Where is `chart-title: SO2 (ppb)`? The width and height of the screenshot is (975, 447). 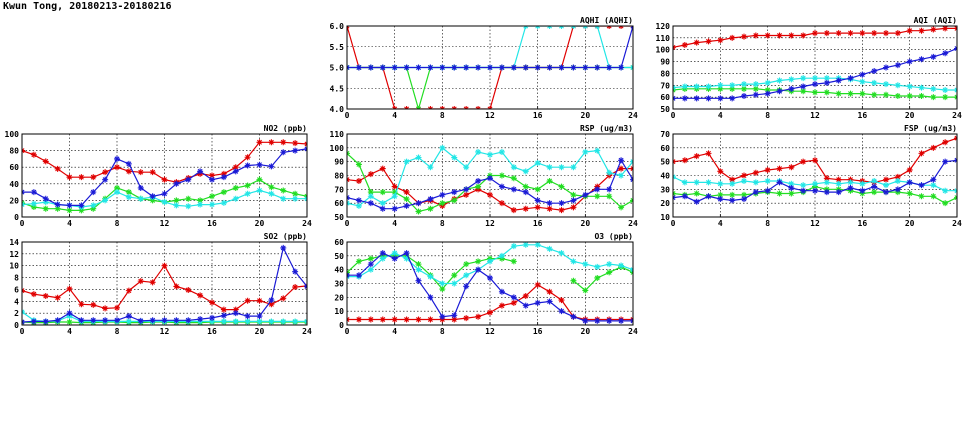 chart-title: SO2 (ppb) is located at coordinates (285, 236).